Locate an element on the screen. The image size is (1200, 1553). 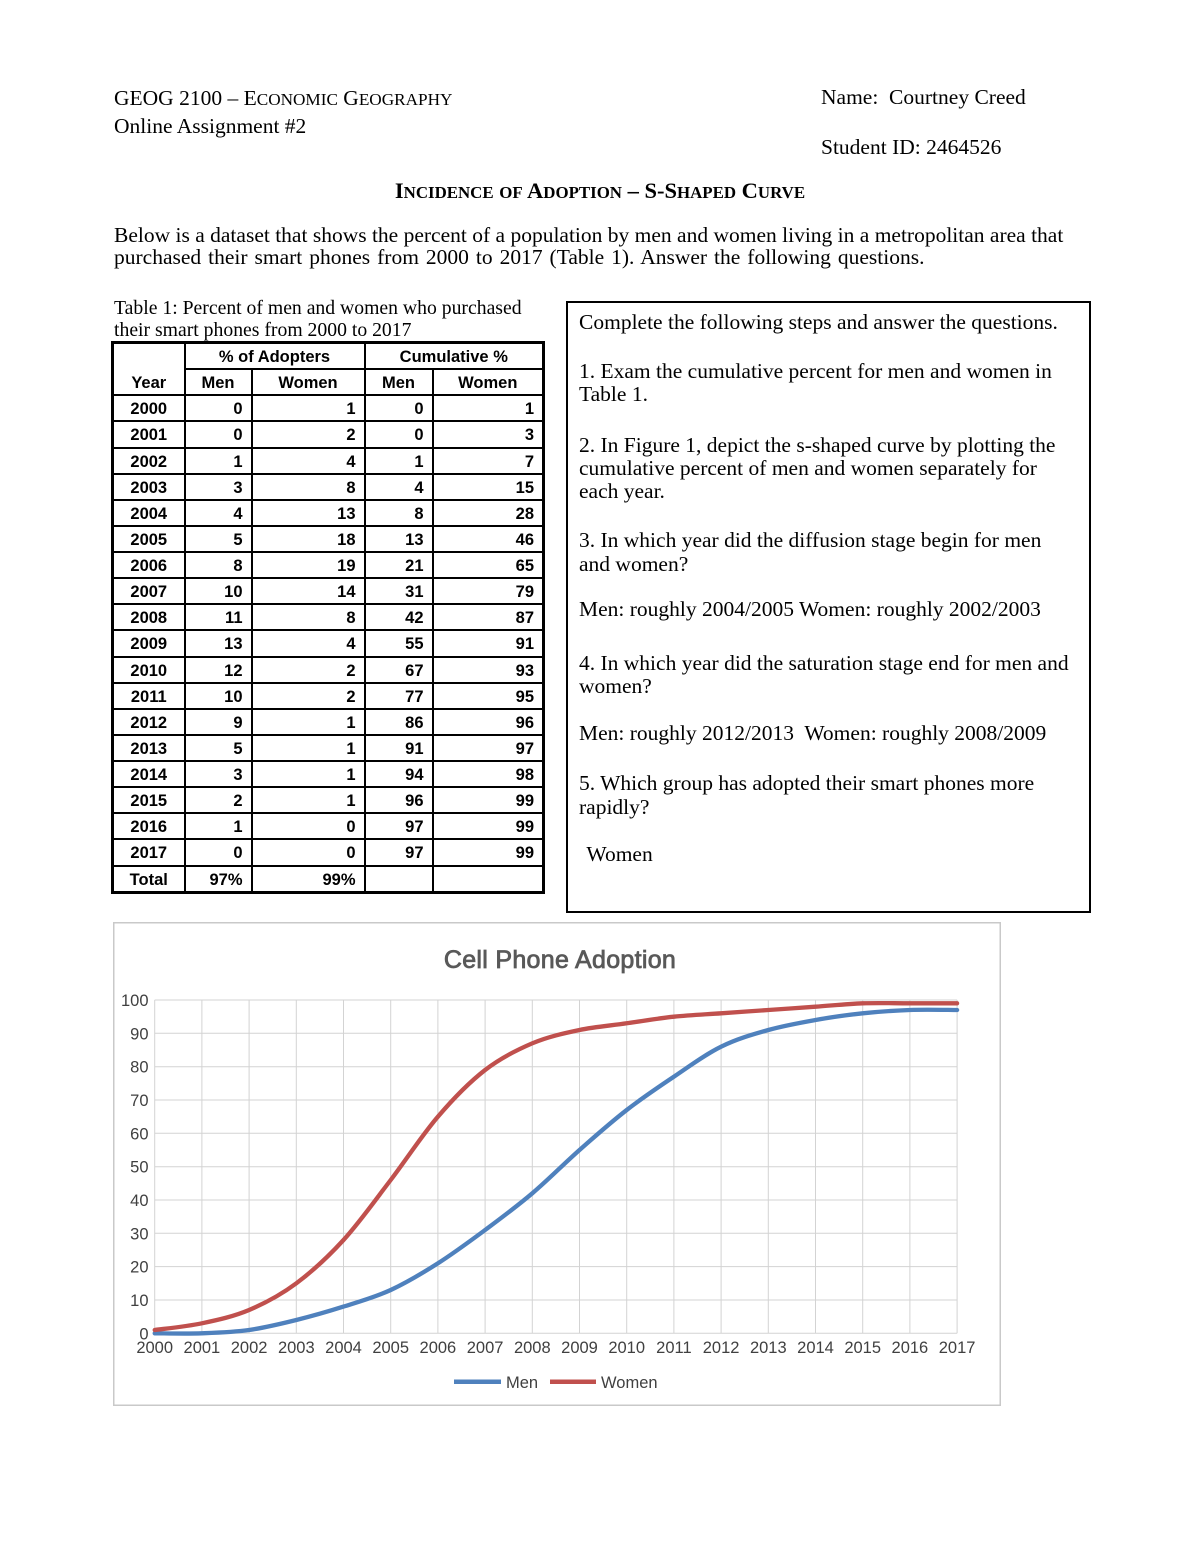
svg-text: 2002 is located at coordinates (249, 1348).